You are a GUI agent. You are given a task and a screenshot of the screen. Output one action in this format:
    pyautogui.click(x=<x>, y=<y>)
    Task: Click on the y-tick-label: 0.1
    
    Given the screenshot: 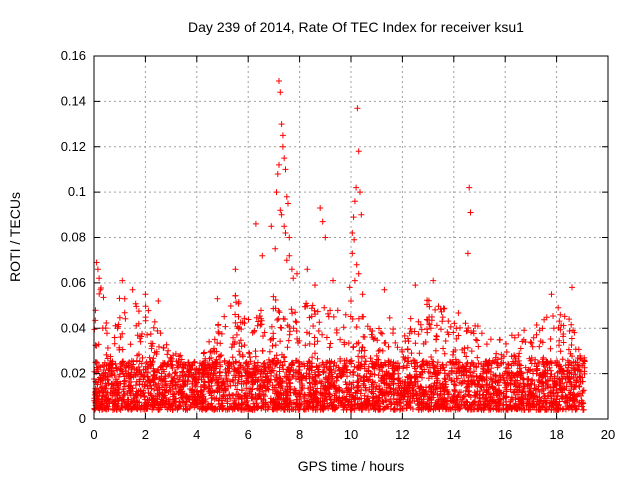 What is the action you would take?
    pyautogui.click(x=77, y=191)
    